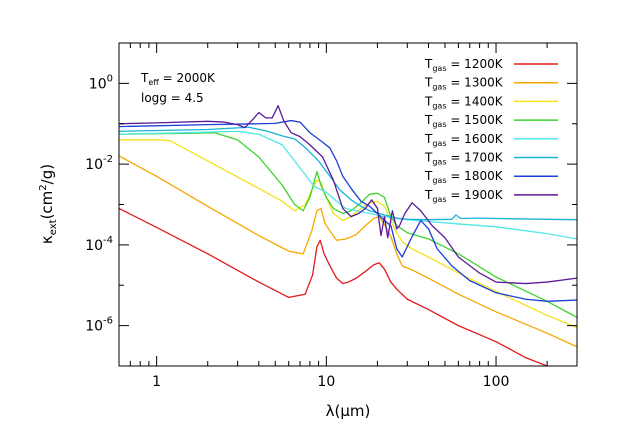 The height and width of the screenshot is (440, 623). I want to click on legend-label-3: Tgas = 1400K, so click(464, 102).